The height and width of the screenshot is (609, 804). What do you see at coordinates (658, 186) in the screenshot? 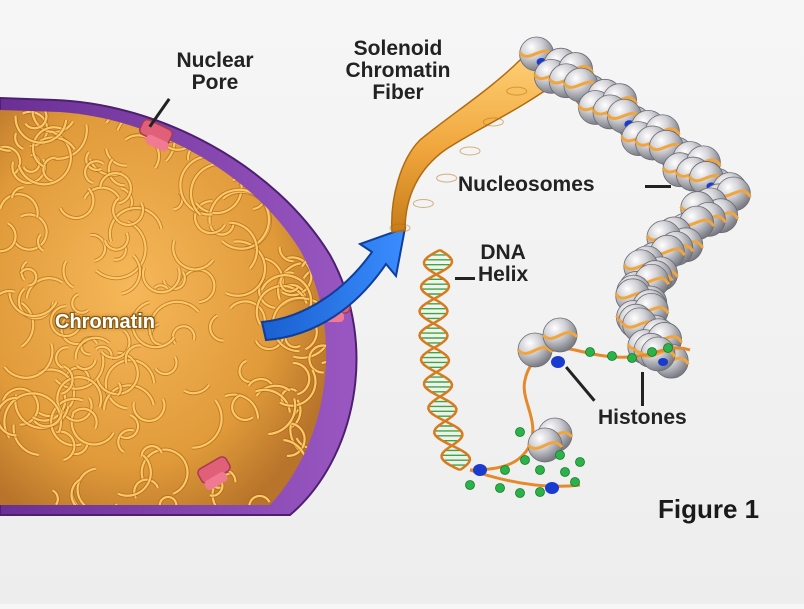
I see `nucleosomes-leader` at bounding box center [658, 186].